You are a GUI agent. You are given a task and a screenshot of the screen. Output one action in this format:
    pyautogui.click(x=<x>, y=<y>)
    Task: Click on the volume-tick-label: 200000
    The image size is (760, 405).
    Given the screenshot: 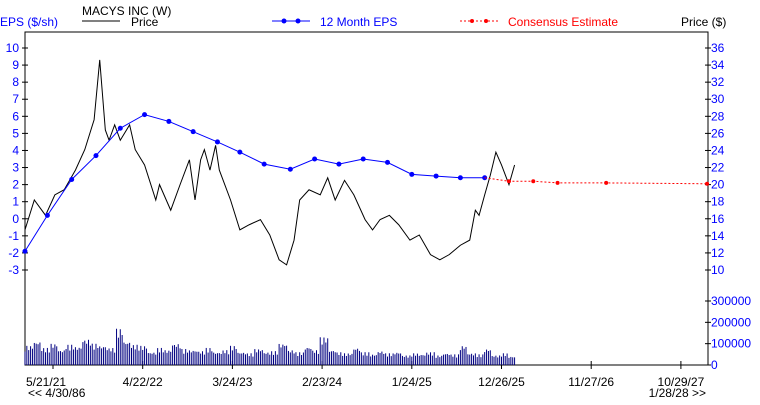 What is the action you would take?
    pyautogui.click(x=731, y=322)
    